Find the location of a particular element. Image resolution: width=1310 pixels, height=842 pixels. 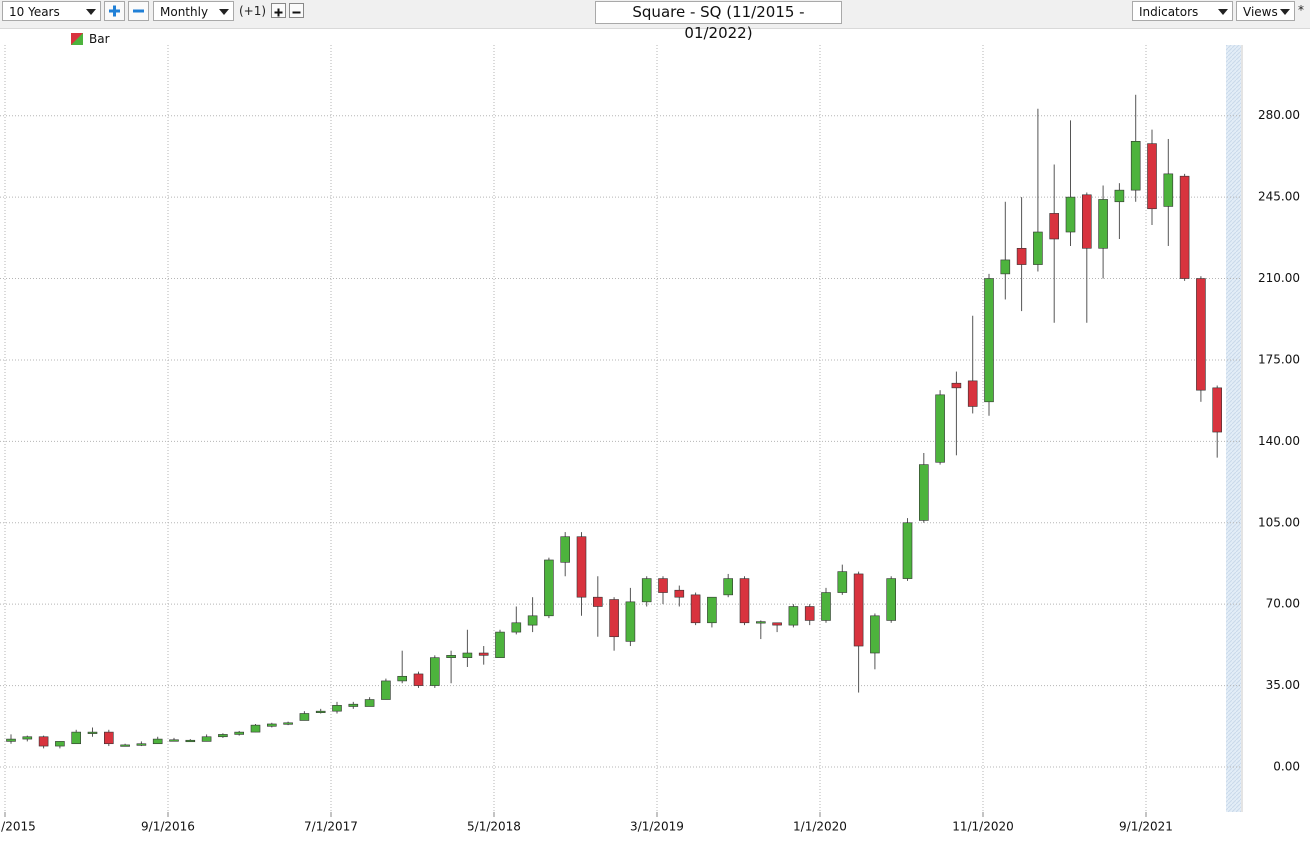

future-area is located at coordinates (1233, 428).